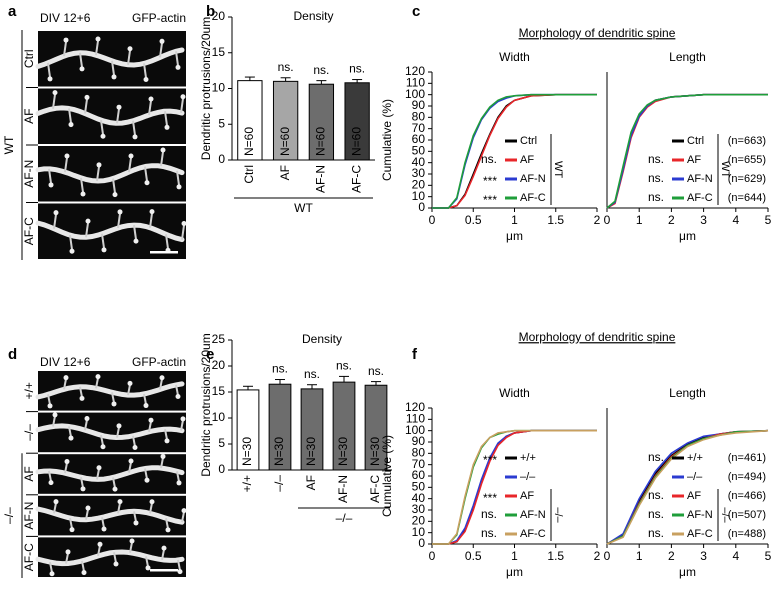 This screenshot has width=784, height=589. What do you see at coordinates (514, 487) in the screenshot?
I see `cumulative-line` at bounding box center [514, 487].